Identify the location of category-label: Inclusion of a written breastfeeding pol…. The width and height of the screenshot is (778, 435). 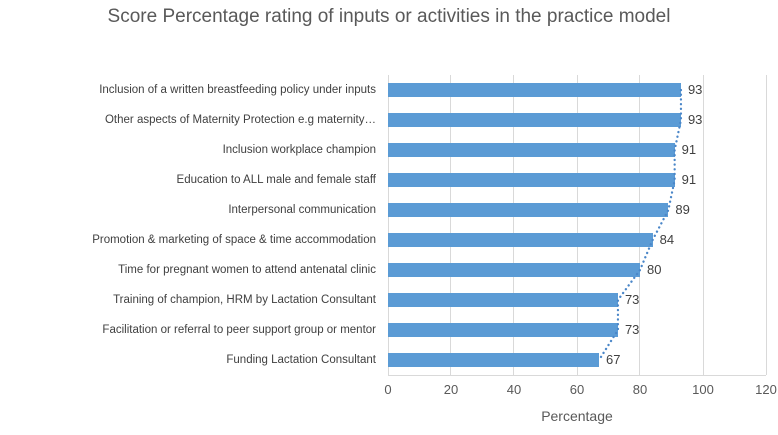
(237, 90).